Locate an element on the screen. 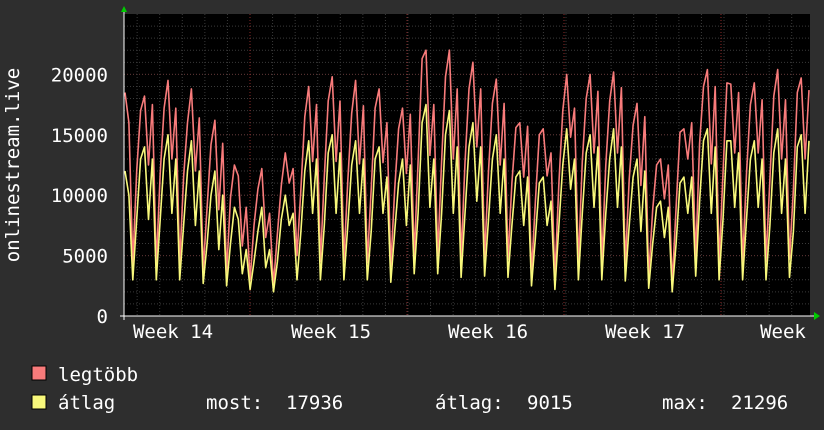 Image resolution: width=824 pixels, height=430 pixels. stat-average-value: 9015 is located at coordinates (550, 403).